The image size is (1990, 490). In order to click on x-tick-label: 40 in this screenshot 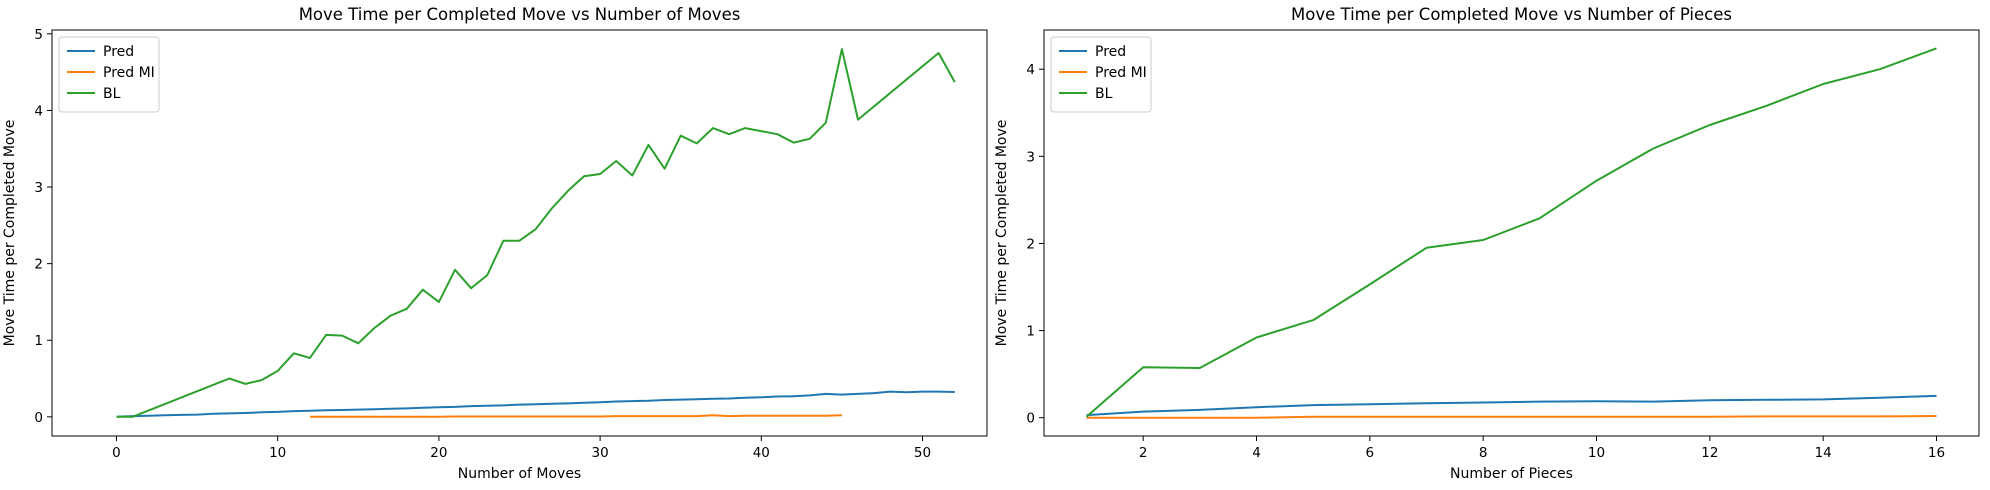, I will do `click(761, 453)`.